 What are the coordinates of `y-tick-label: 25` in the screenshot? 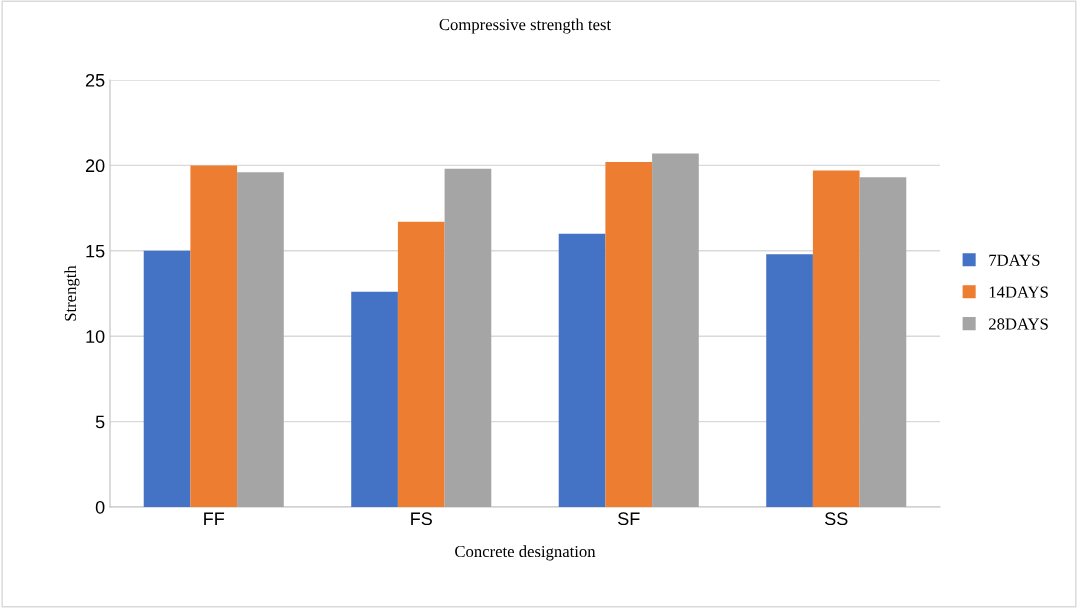 It's located at (95, 80).